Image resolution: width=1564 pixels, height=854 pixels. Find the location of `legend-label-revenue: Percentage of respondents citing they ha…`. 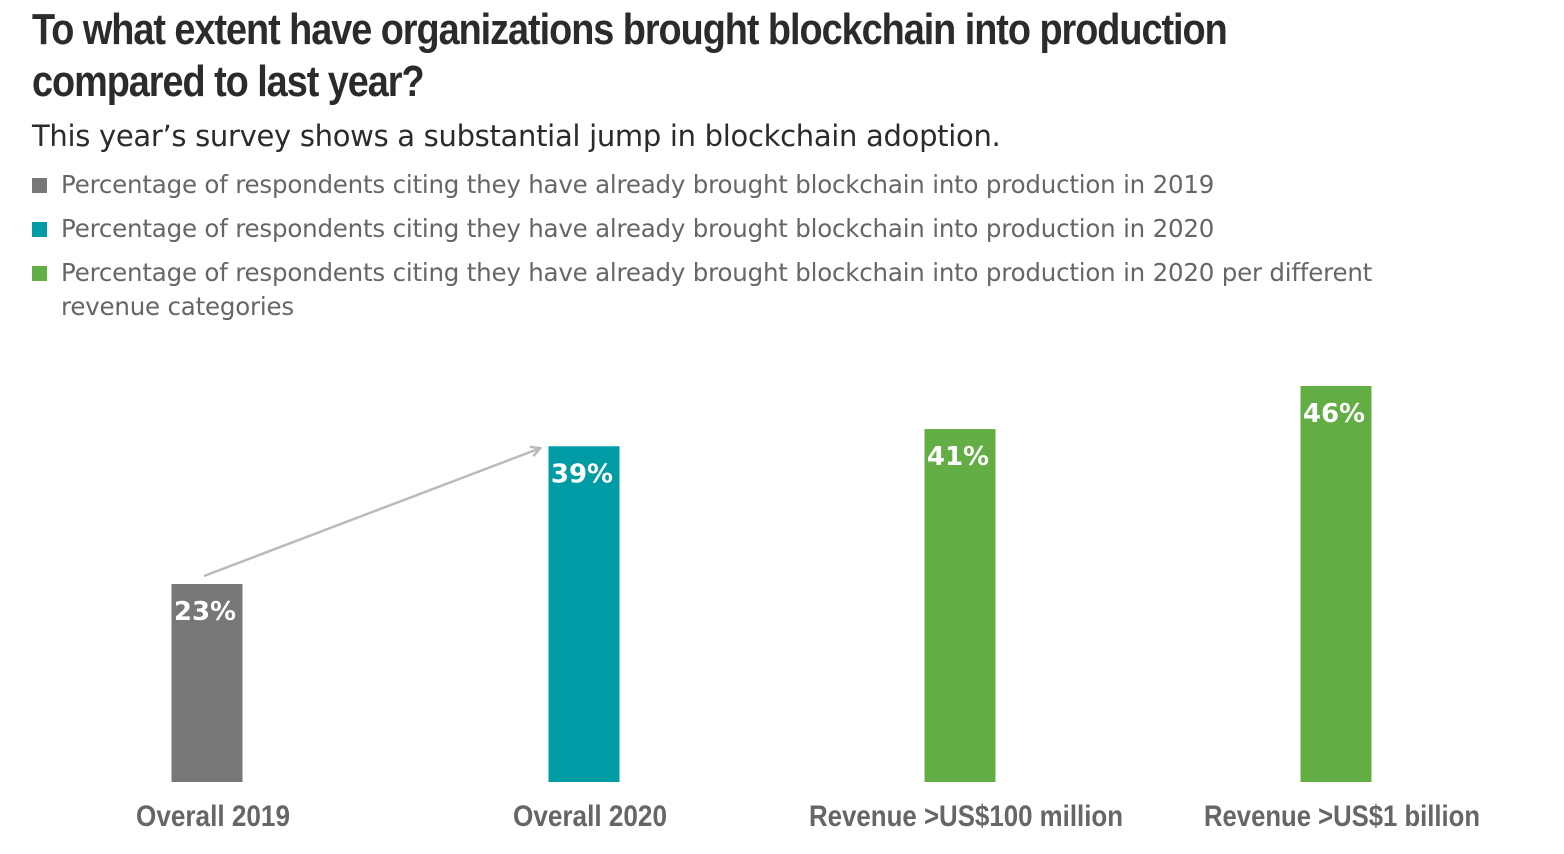

legend-label-revenue: Percentage of respondents citing they ha… is located at coordinates (717, 289).